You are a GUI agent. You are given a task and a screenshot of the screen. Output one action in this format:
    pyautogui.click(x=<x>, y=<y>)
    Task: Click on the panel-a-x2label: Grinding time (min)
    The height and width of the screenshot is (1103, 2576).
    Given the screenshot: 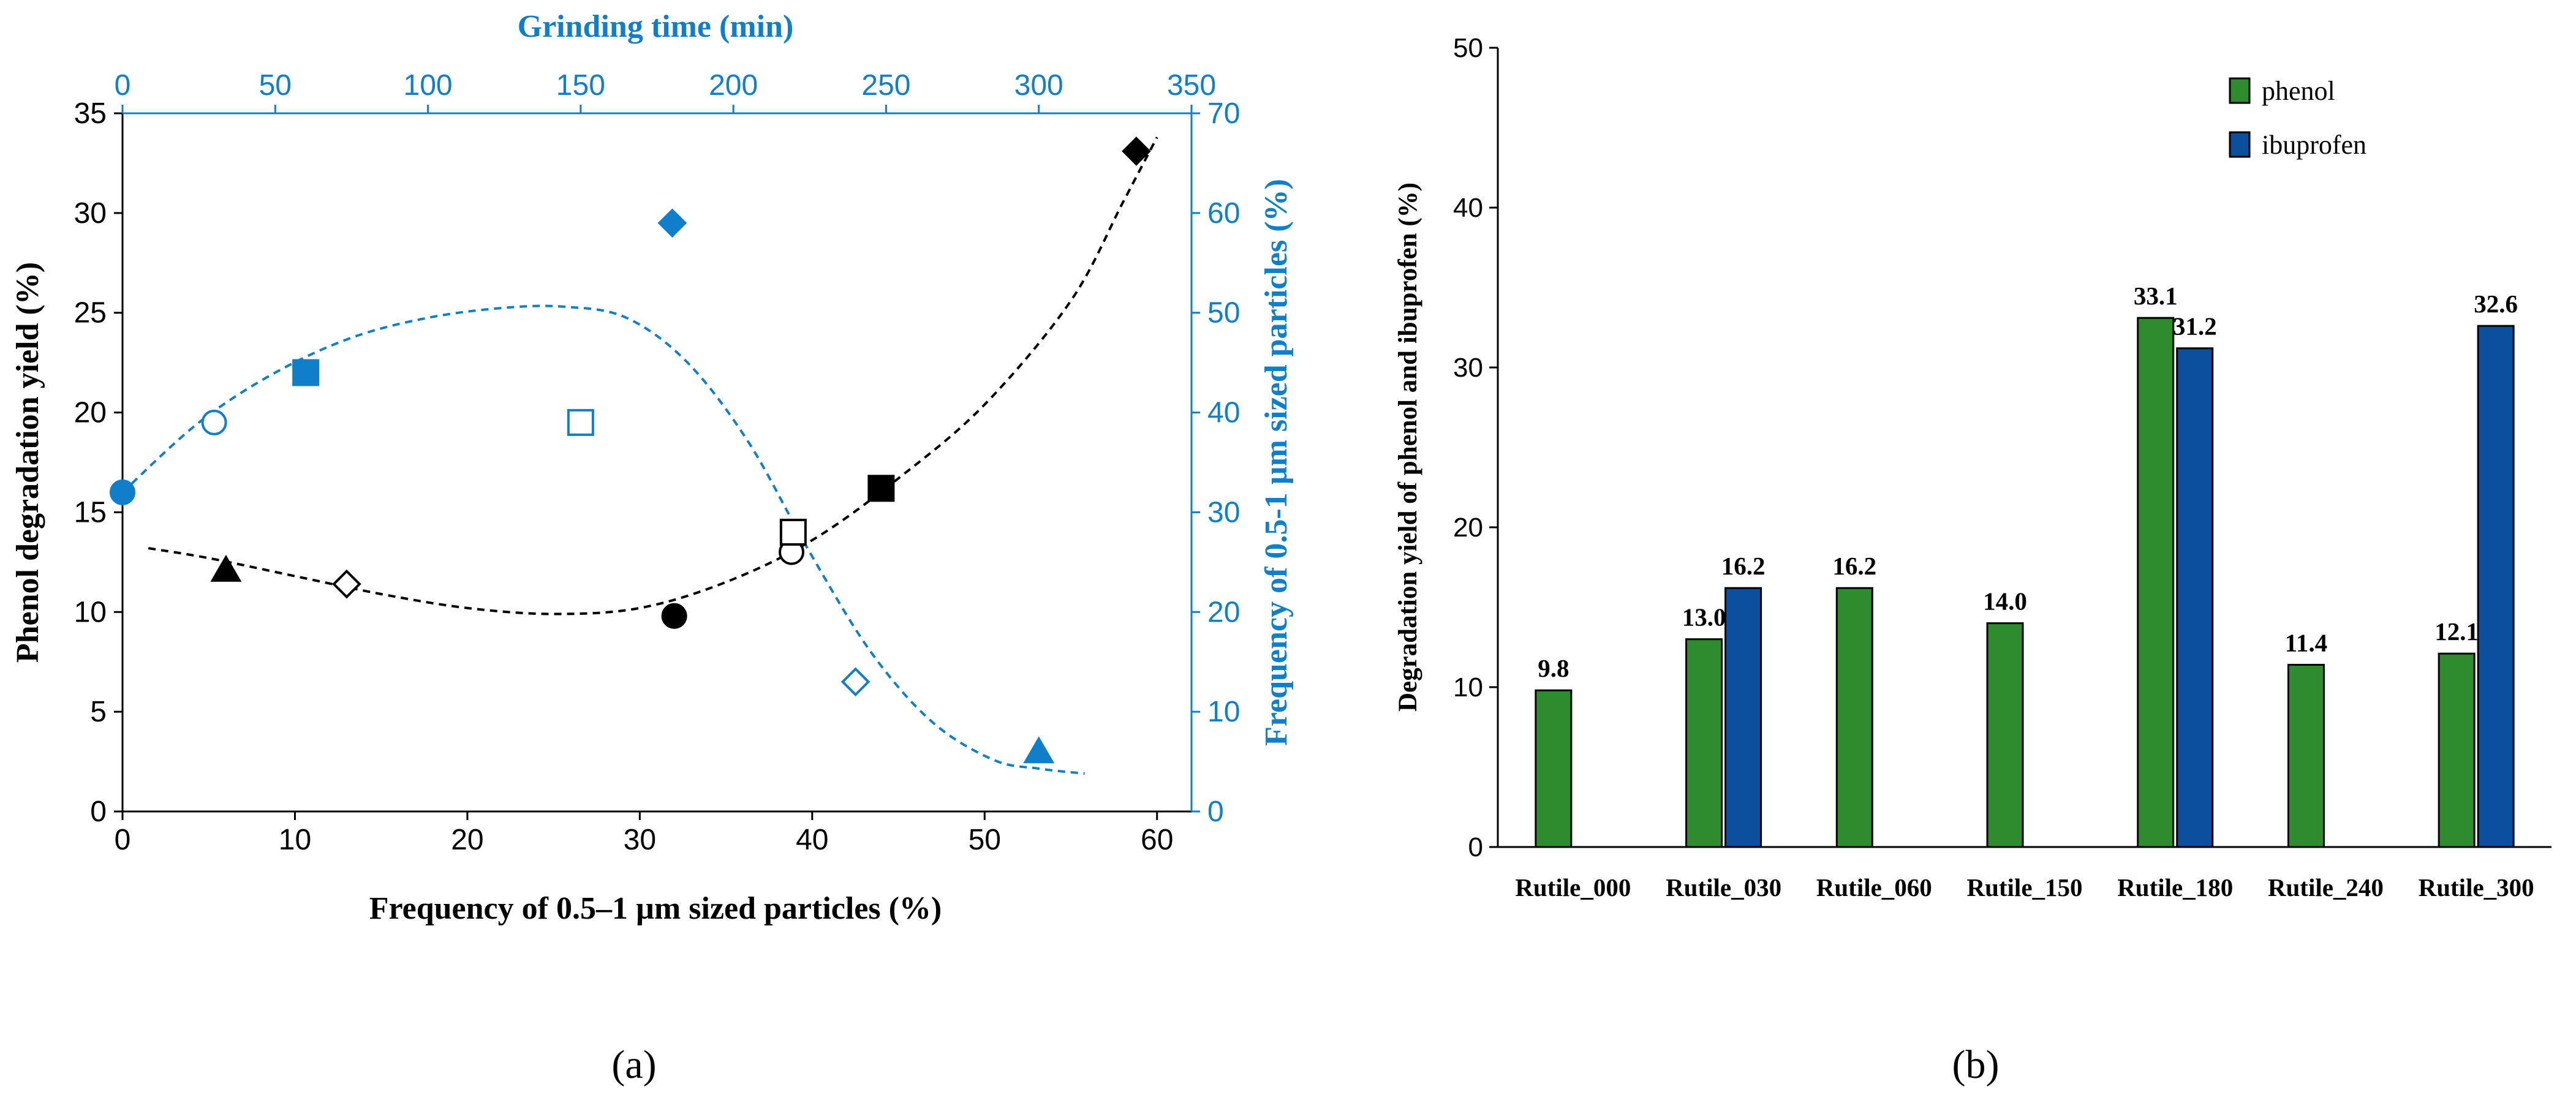 What is the action you would take?
    pyautogui.click(x=656, y=26)
    